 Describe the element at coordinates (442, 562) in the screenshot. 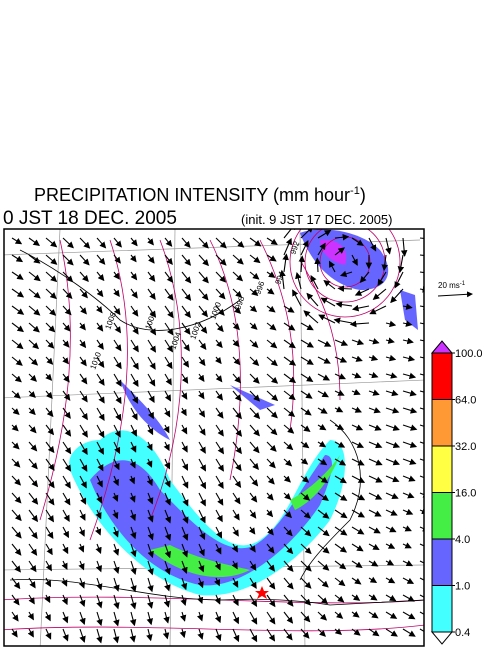

I see `colorbar-segment` at that location.